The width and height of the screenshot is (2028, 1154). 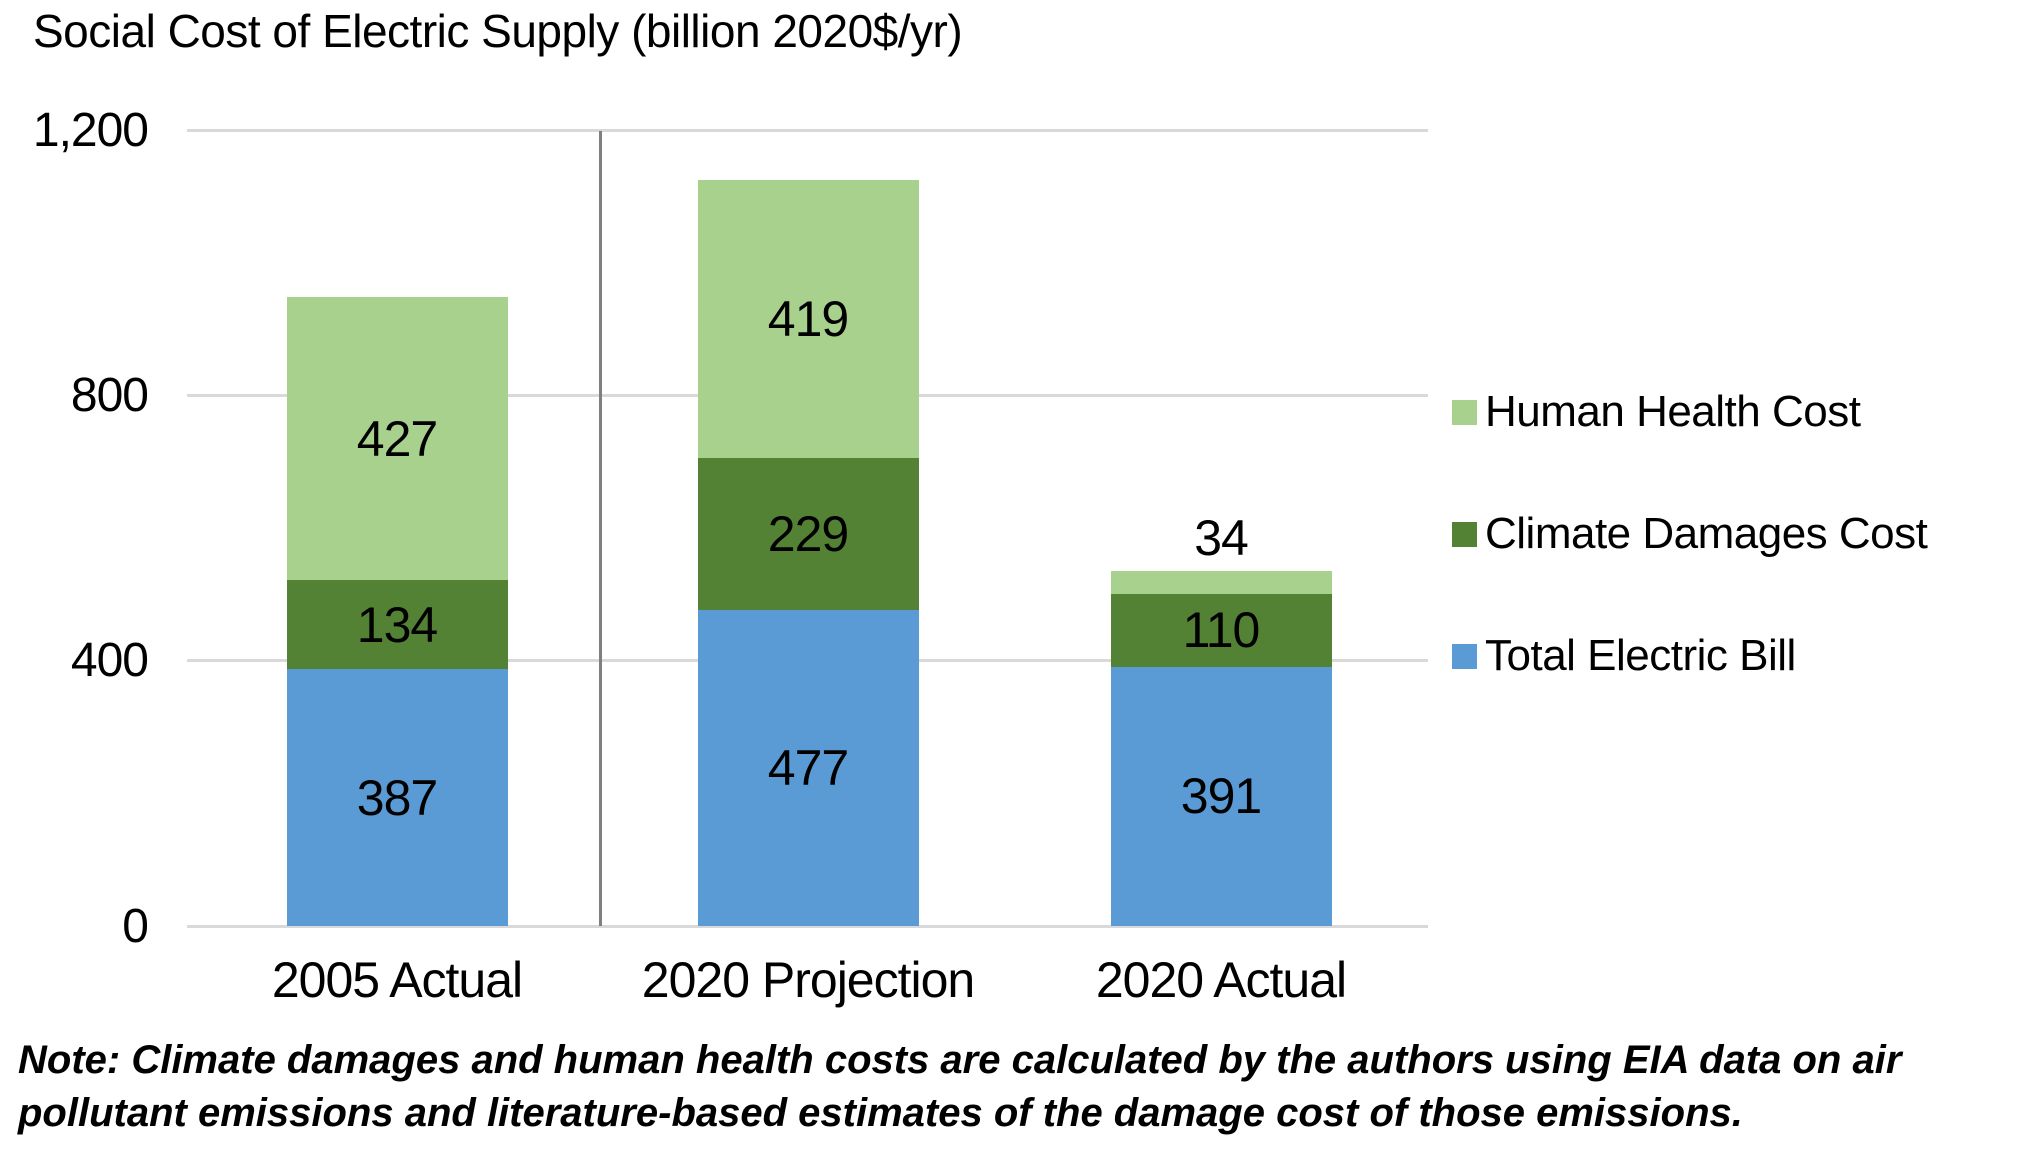 I want to click on bar-2005-actual: 387 134 427, so click(x=397, y=611).